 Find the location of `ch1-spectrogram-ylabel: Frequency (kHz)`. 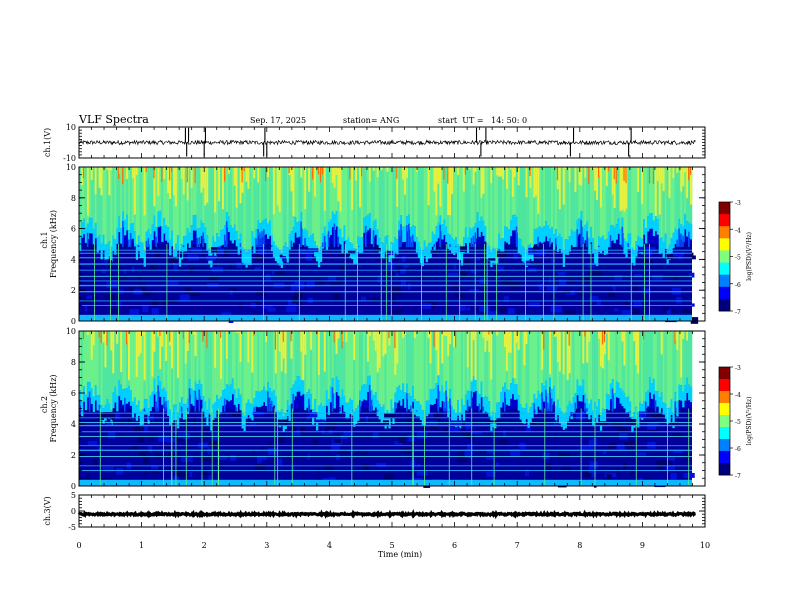

ch1-spectrogram-ylabel: Frequency (kHz) is located at coordinates (53, 244).